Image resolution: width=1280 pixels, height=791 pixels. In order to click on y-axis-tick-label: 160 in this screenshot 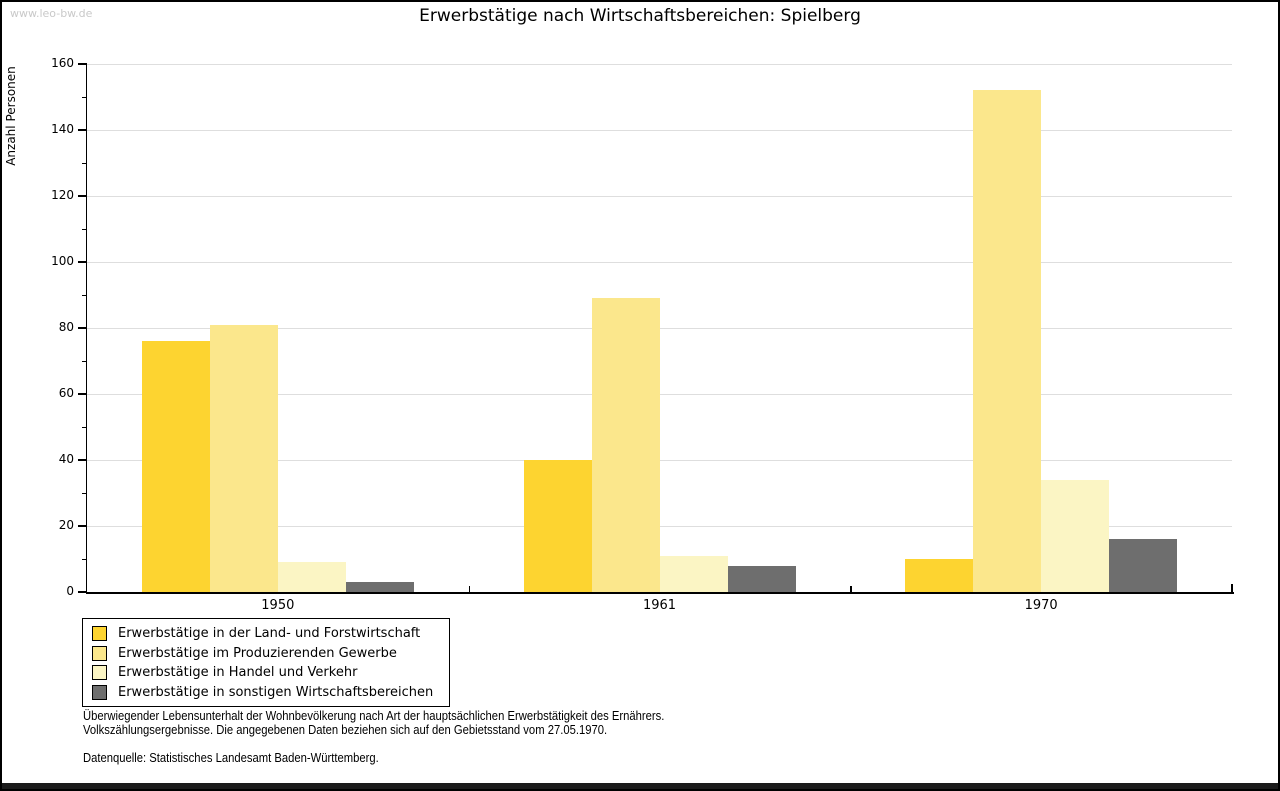, I will do `click(62, 63)`.